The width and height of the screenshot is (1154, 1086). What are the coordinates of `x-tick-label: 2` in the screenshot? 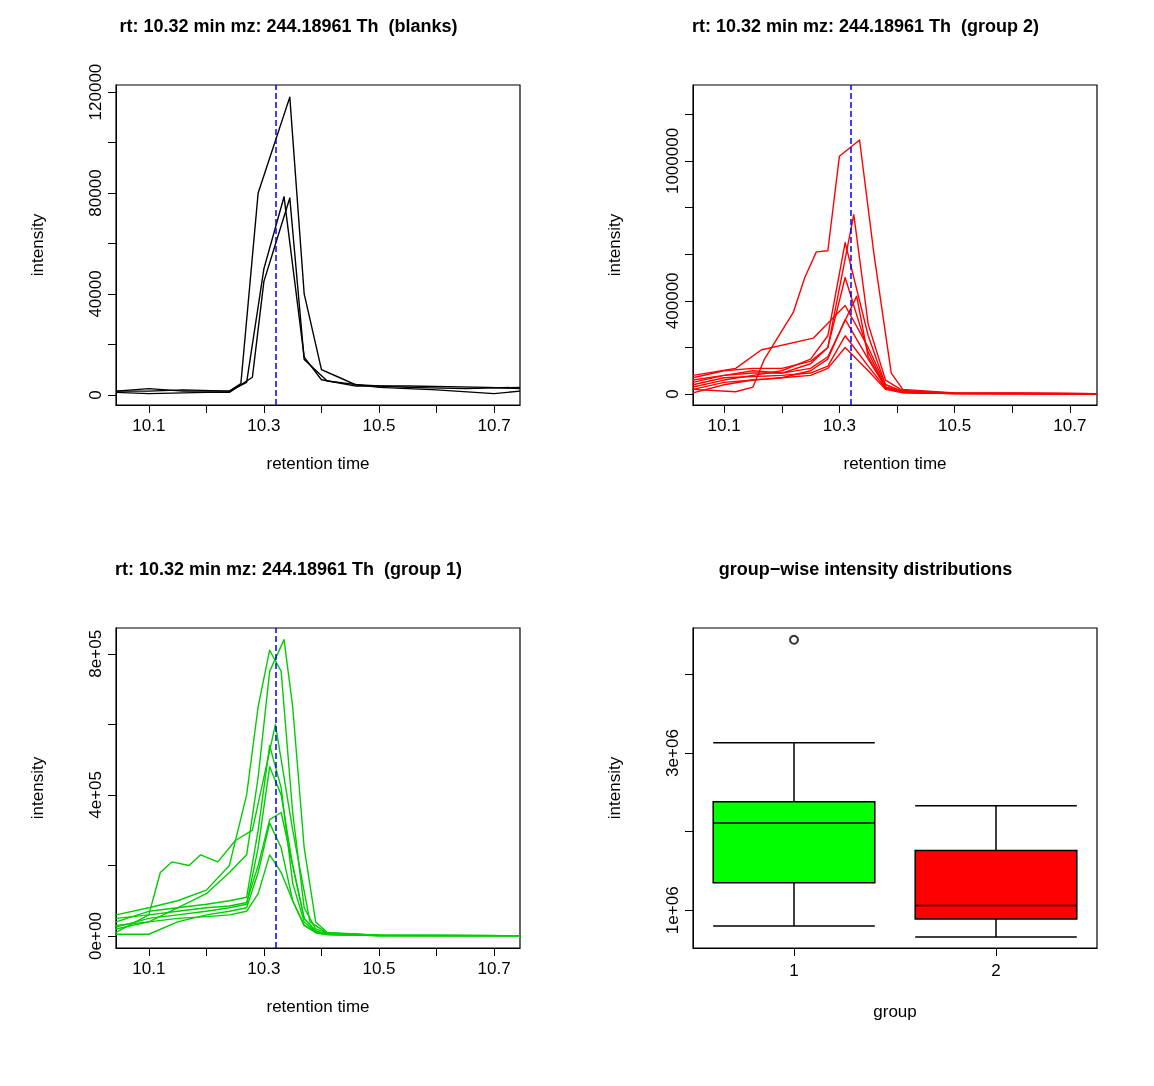 It's located at (996, 970).